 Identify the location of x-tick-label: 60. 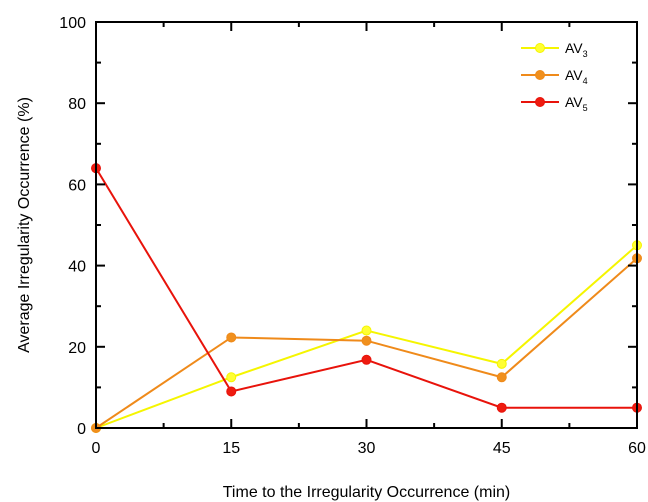
(637, 448).